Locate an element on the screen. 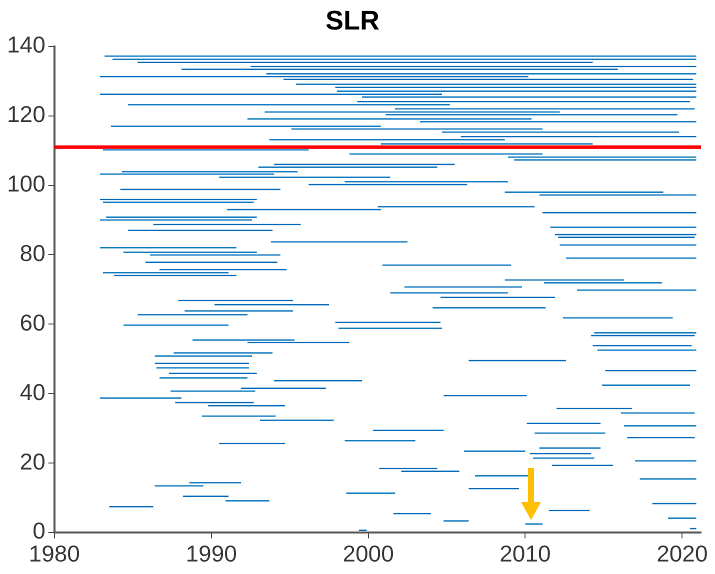 The width and height of the screenshot is (715, 574). y-tick-label: 60 is located at coordinates (33, 322).